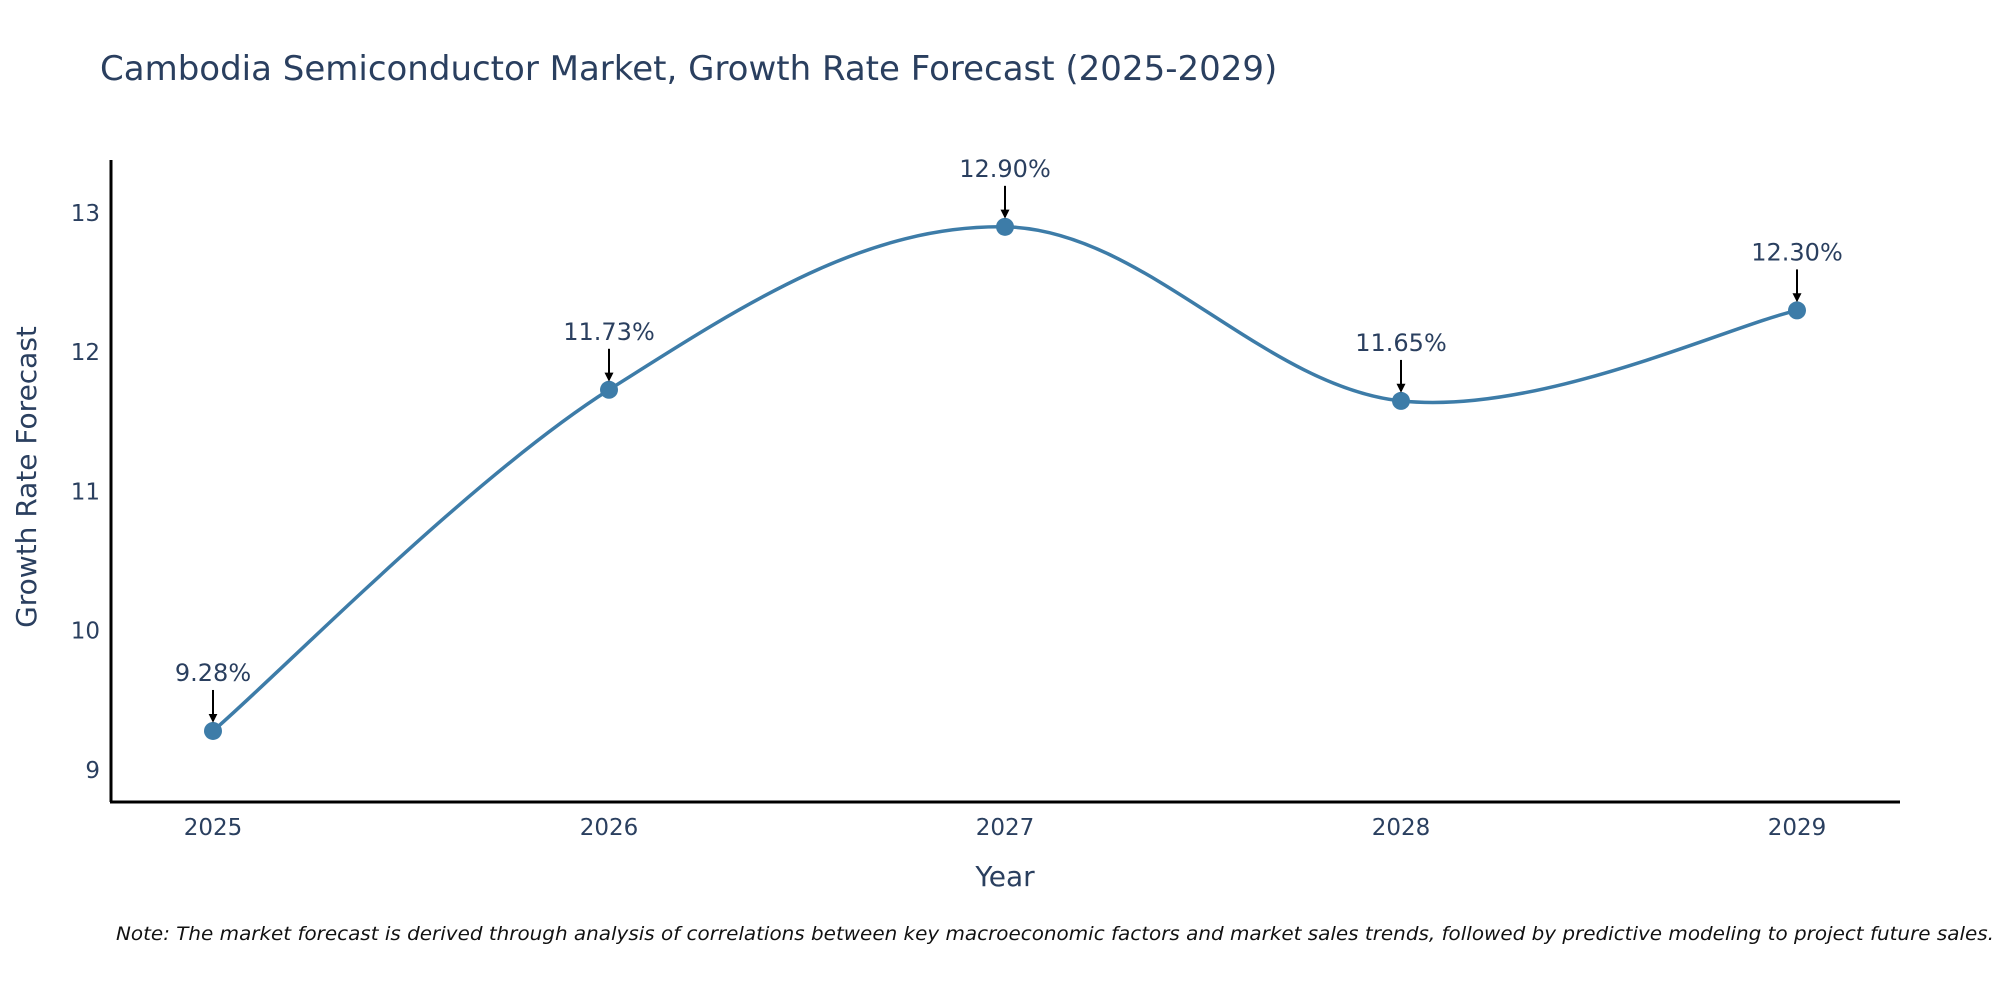 The width and height of the screenshot is (2000, 1004). I want to click on y-tick-label: 13, so click(85, 214).